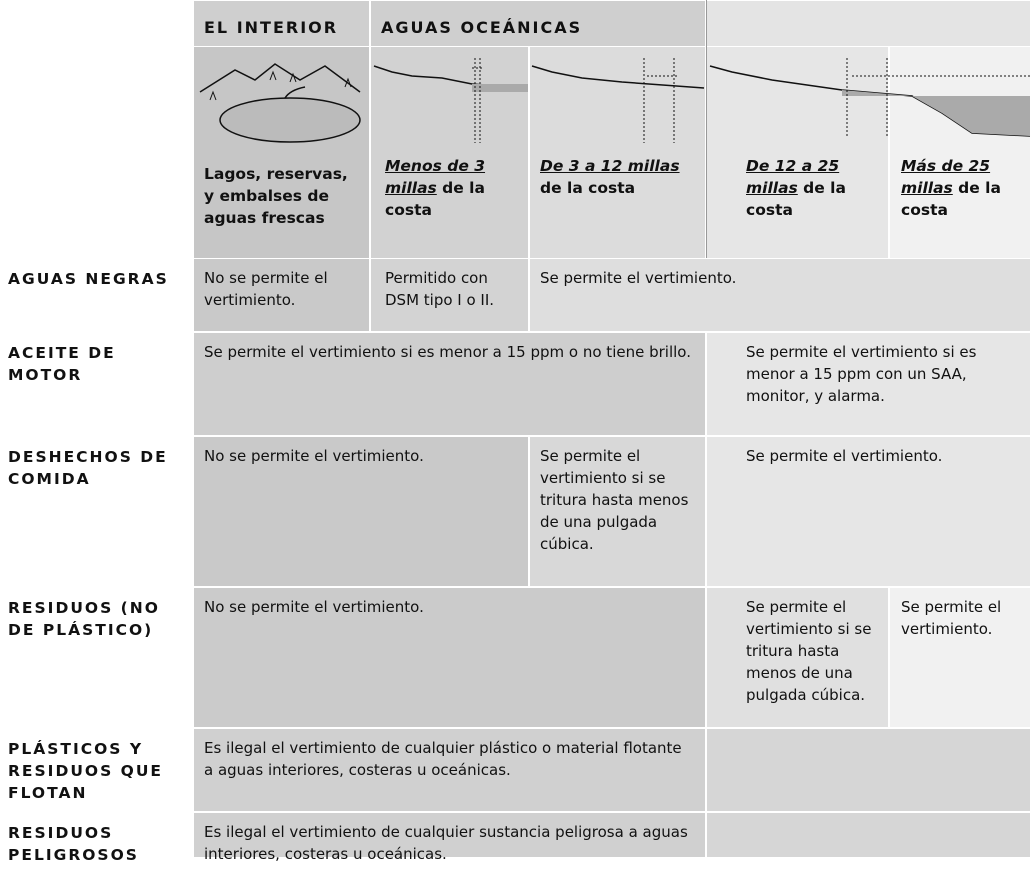 This screenshot has width=1031, height=881. Describe the element at coordinates (706, 165) in the screenshot. I see `divider` at that location.